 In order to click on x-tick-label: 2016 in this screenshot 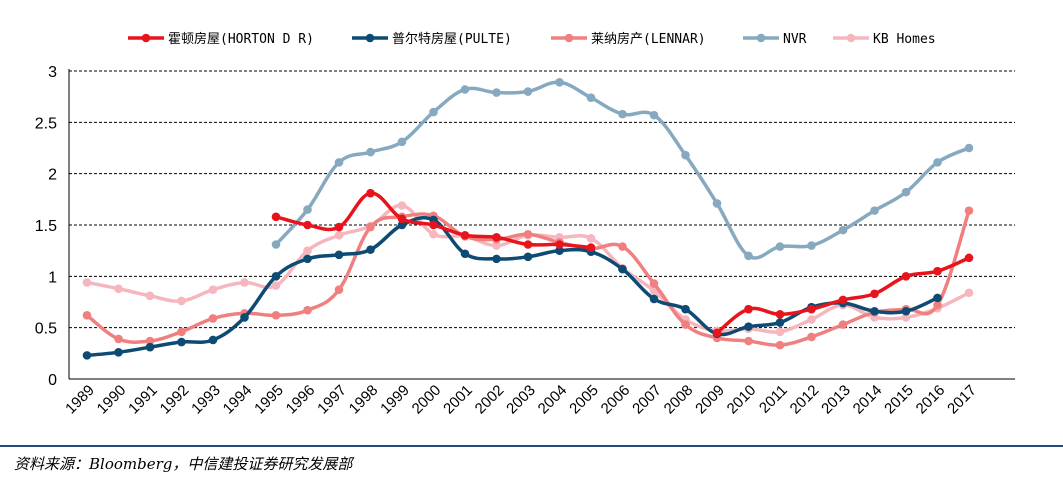, I will do `click(931, 400)`.